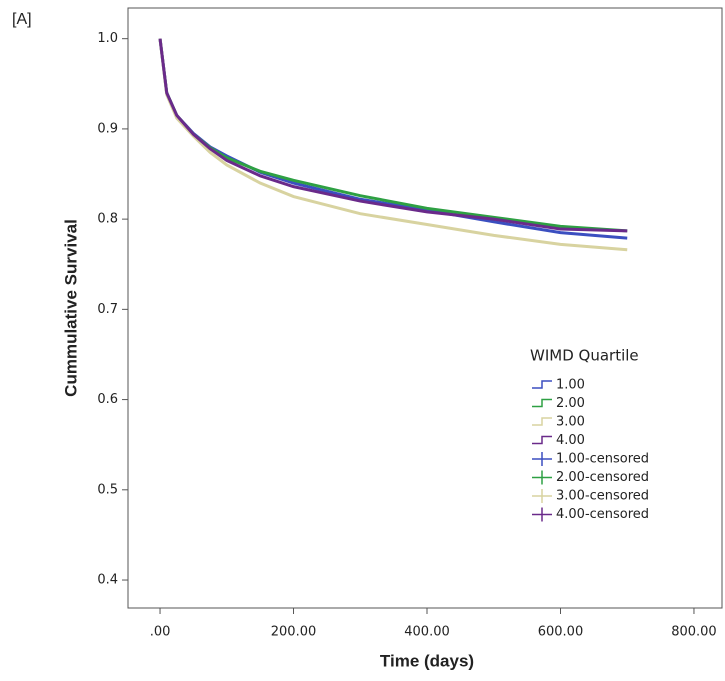  What do you see at coordinates (22, 19) in the screenshot?
I see `panel-label: [A]` at bounding box center [22, 19].